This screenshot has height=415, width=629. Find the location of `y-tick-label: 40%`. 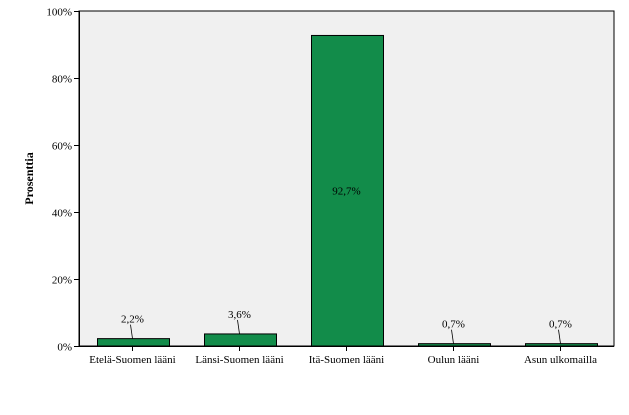

y-tick-label: 40% is located at coordinates (62, 214).